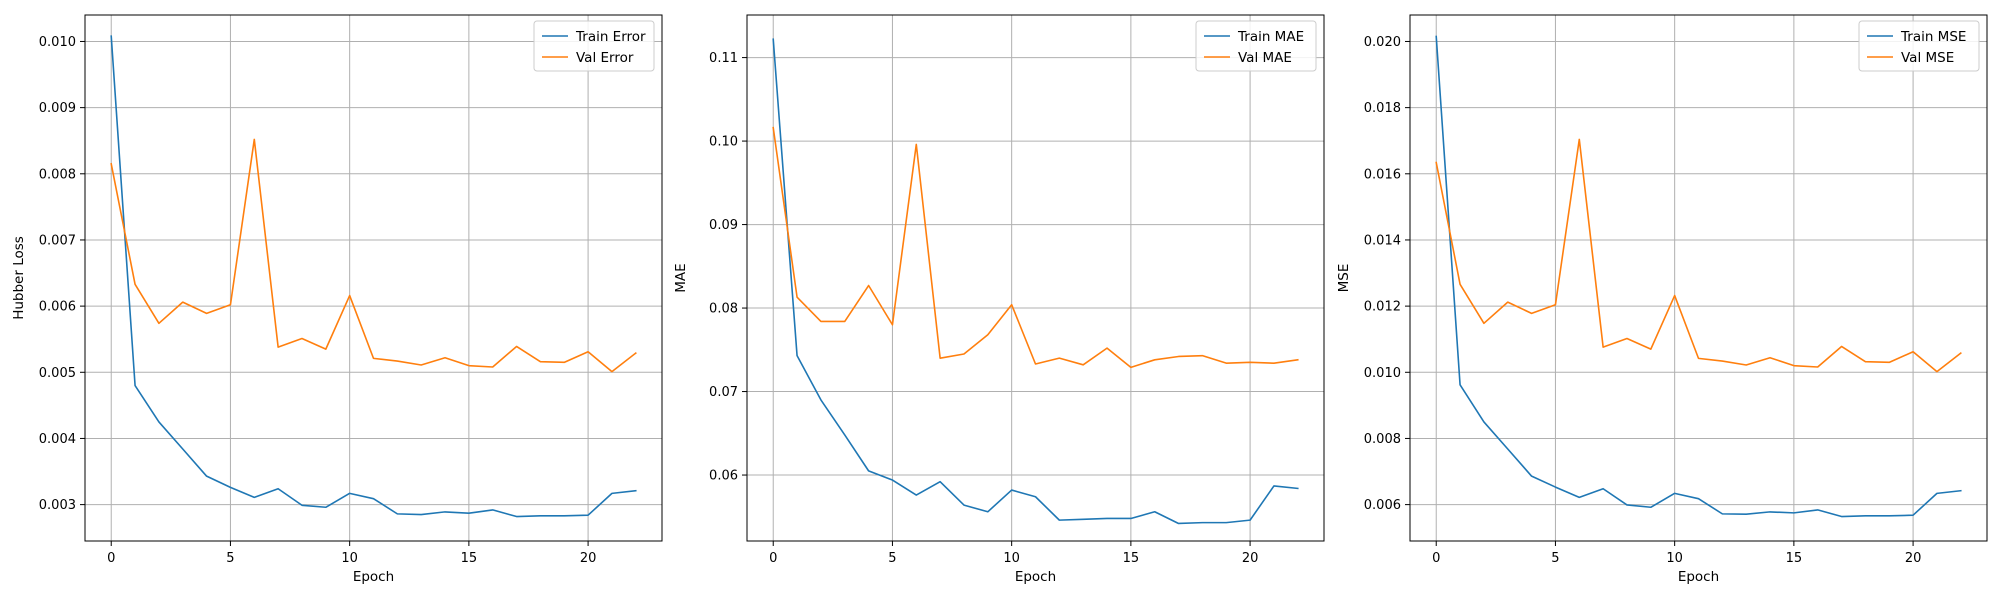 The image size is (2000, 600). I want to click on legend-label: Val MSE, so click(1927, 58).